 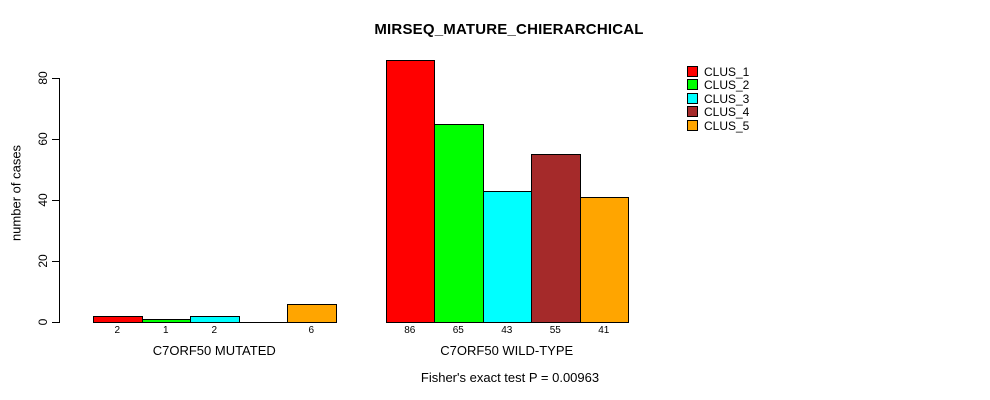 I want to click on bar-value-label: 65, so click(x=458, y=330).